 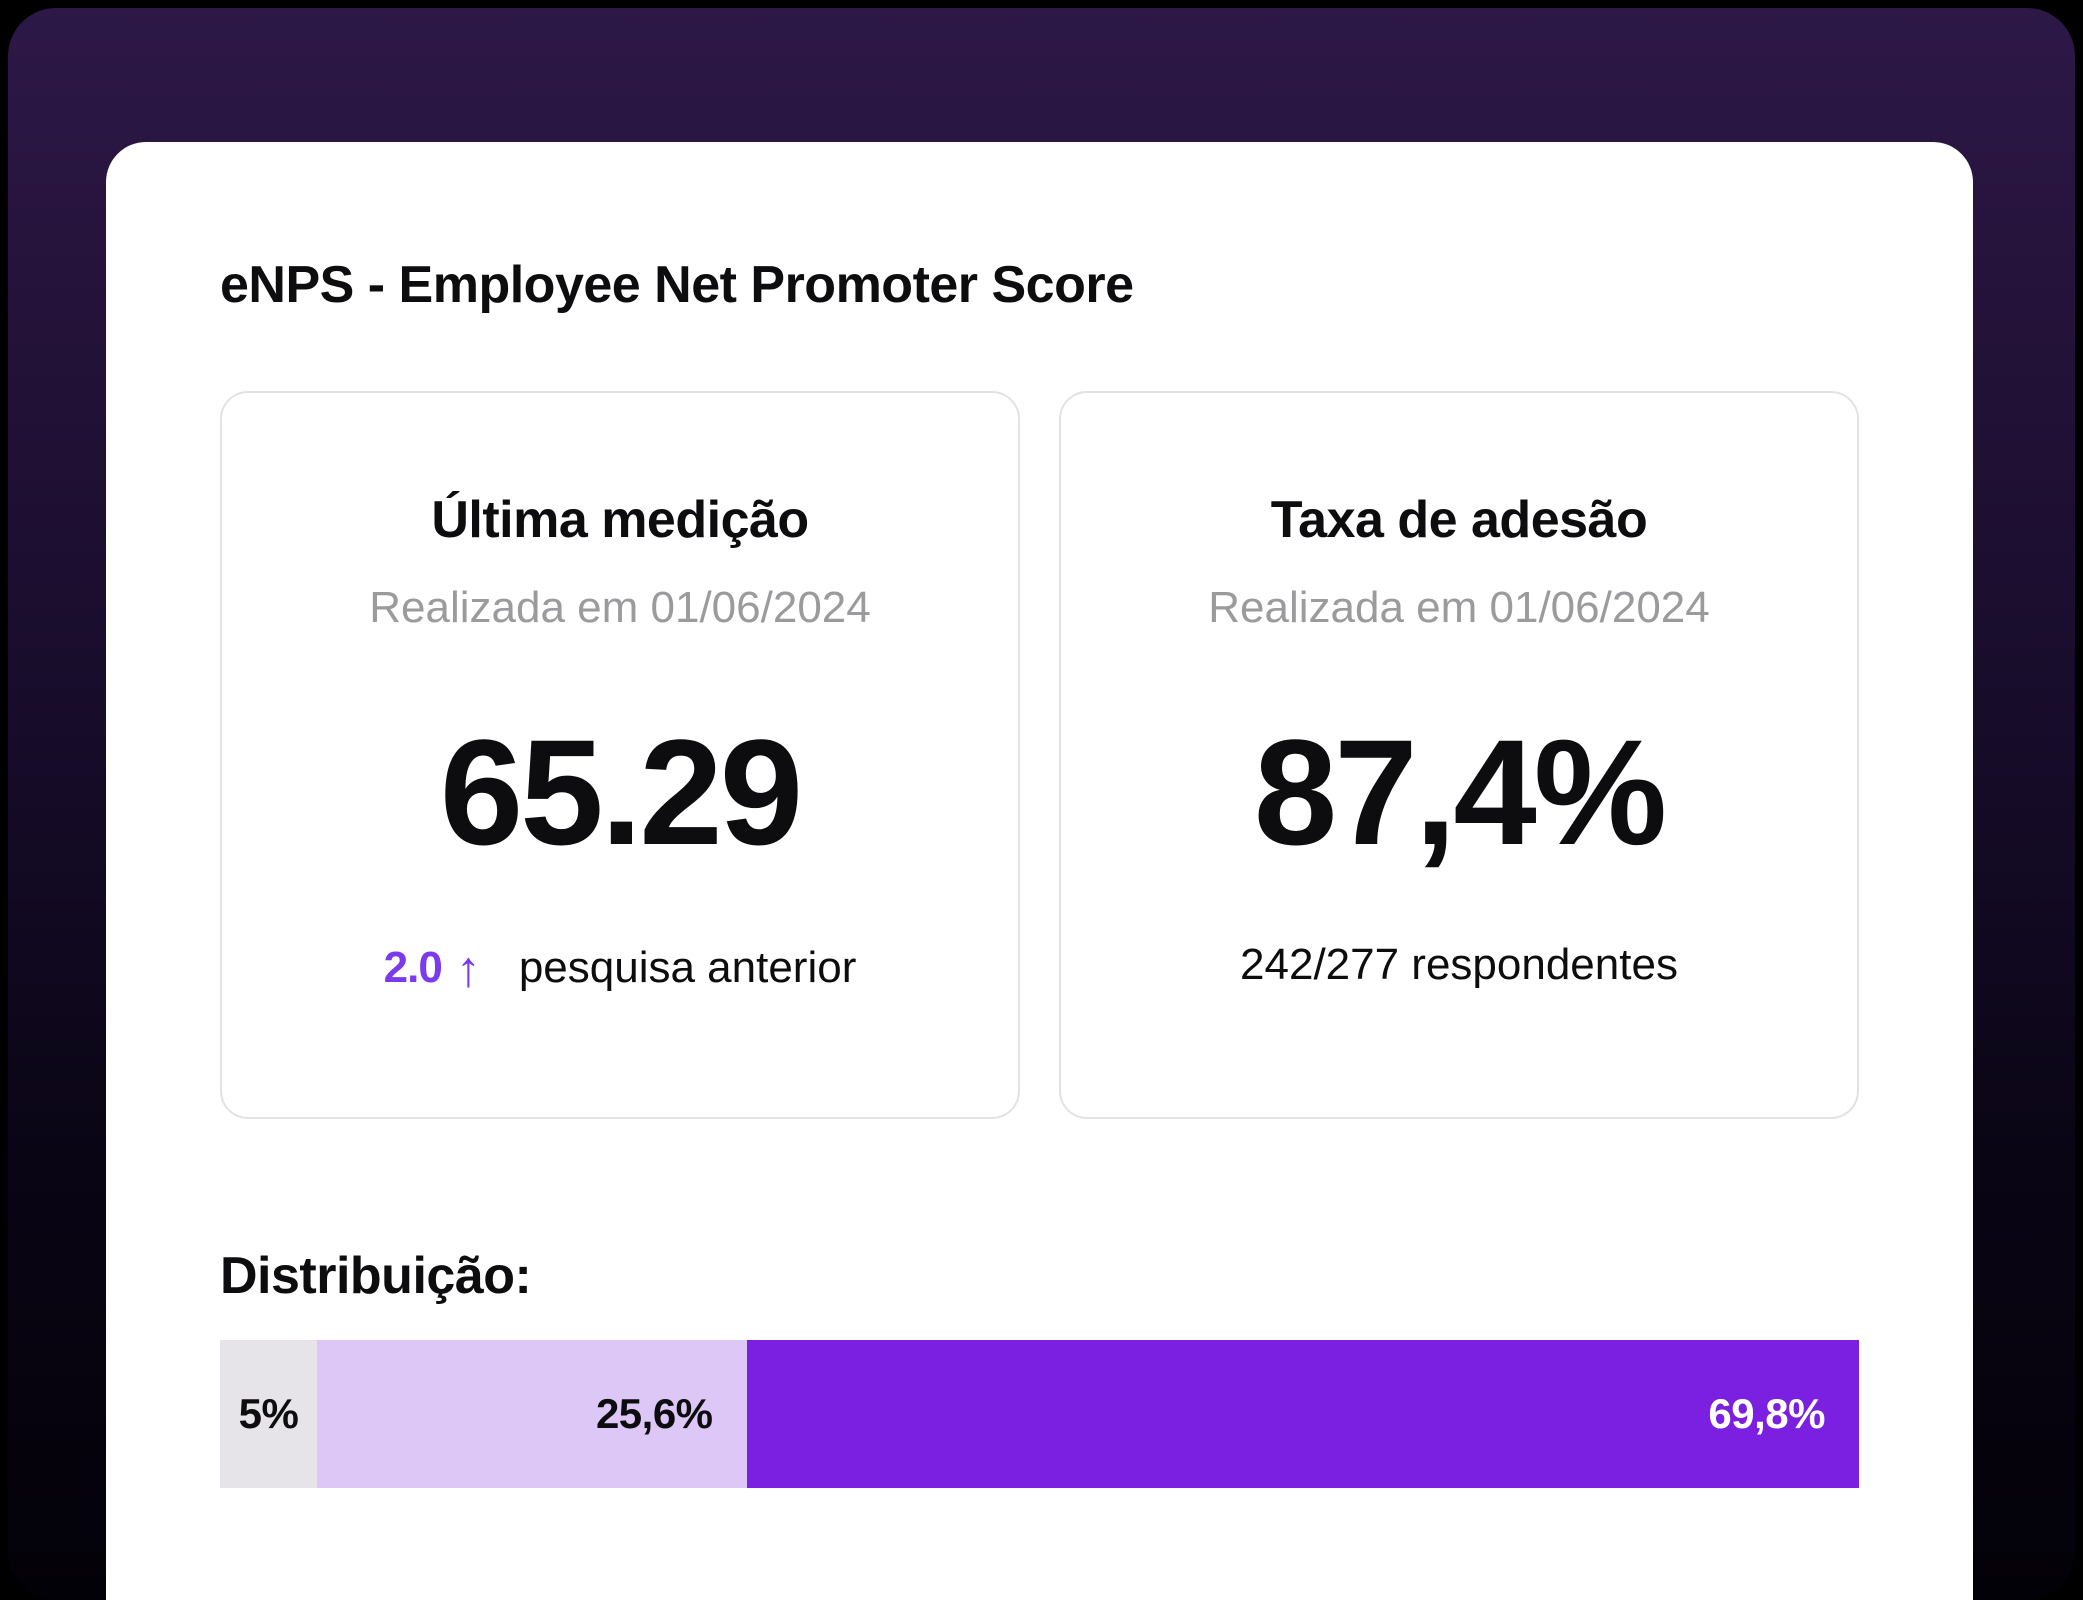 I want to click on distribution-segment: 5%, so click(x=268, y=1413).